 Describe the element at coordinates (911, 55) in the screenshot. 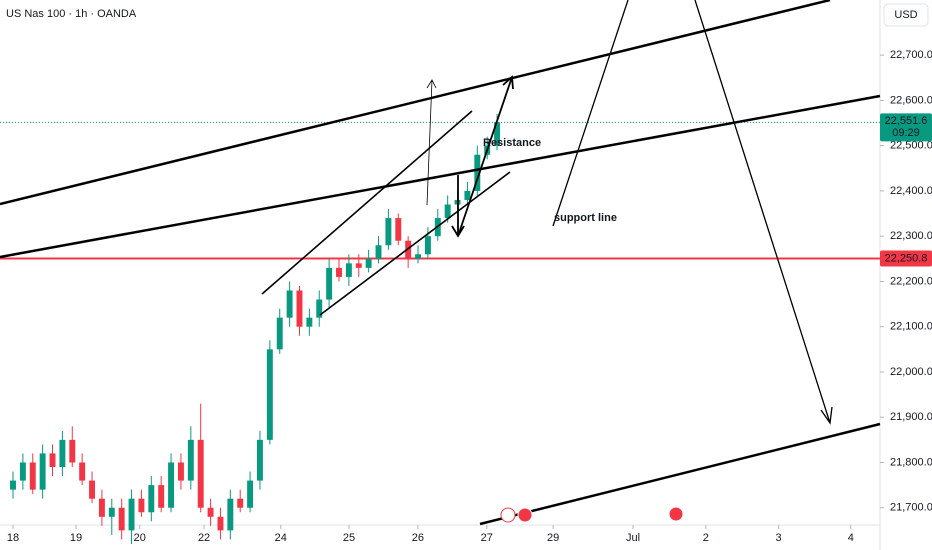

I see `y-tick-label: 22,700.0` at that location.